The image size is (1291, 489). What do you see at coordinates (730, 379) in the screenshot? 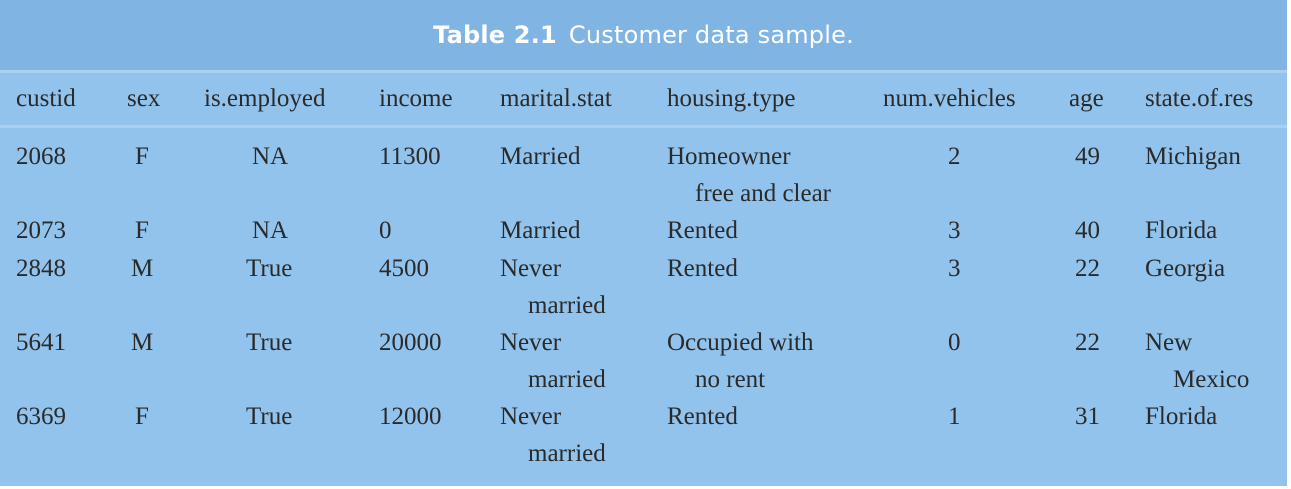
I see `cell-housing-type-line2: no rent` at bounding box center [730, 379].